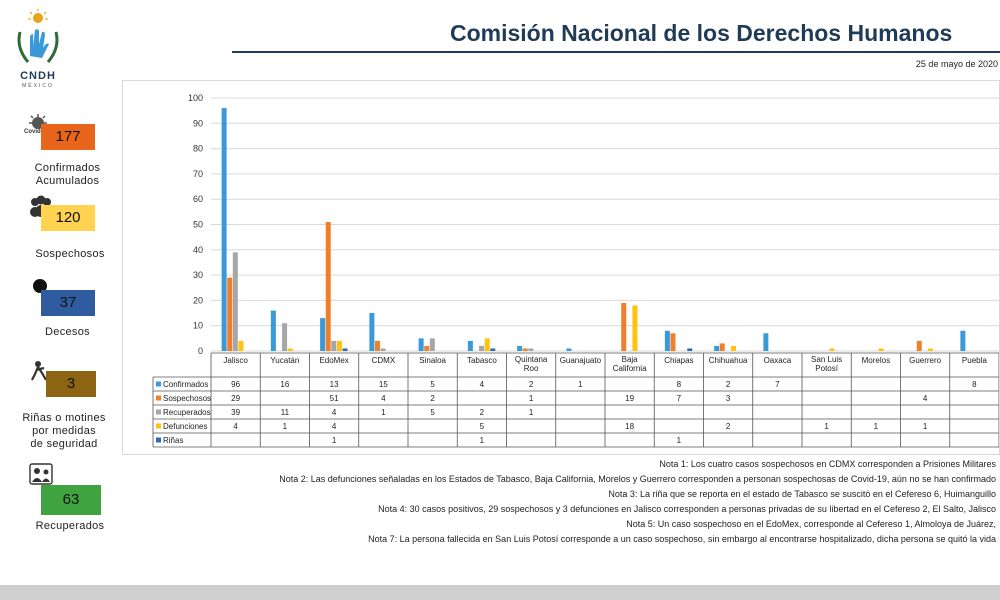 Image resolution: width=1000 pixels, height=600 pixels. What do you see at coordinates (284, 360) in the screenshot?
I see `x-category-label: Yucatán` at bounding box center [284, 360].